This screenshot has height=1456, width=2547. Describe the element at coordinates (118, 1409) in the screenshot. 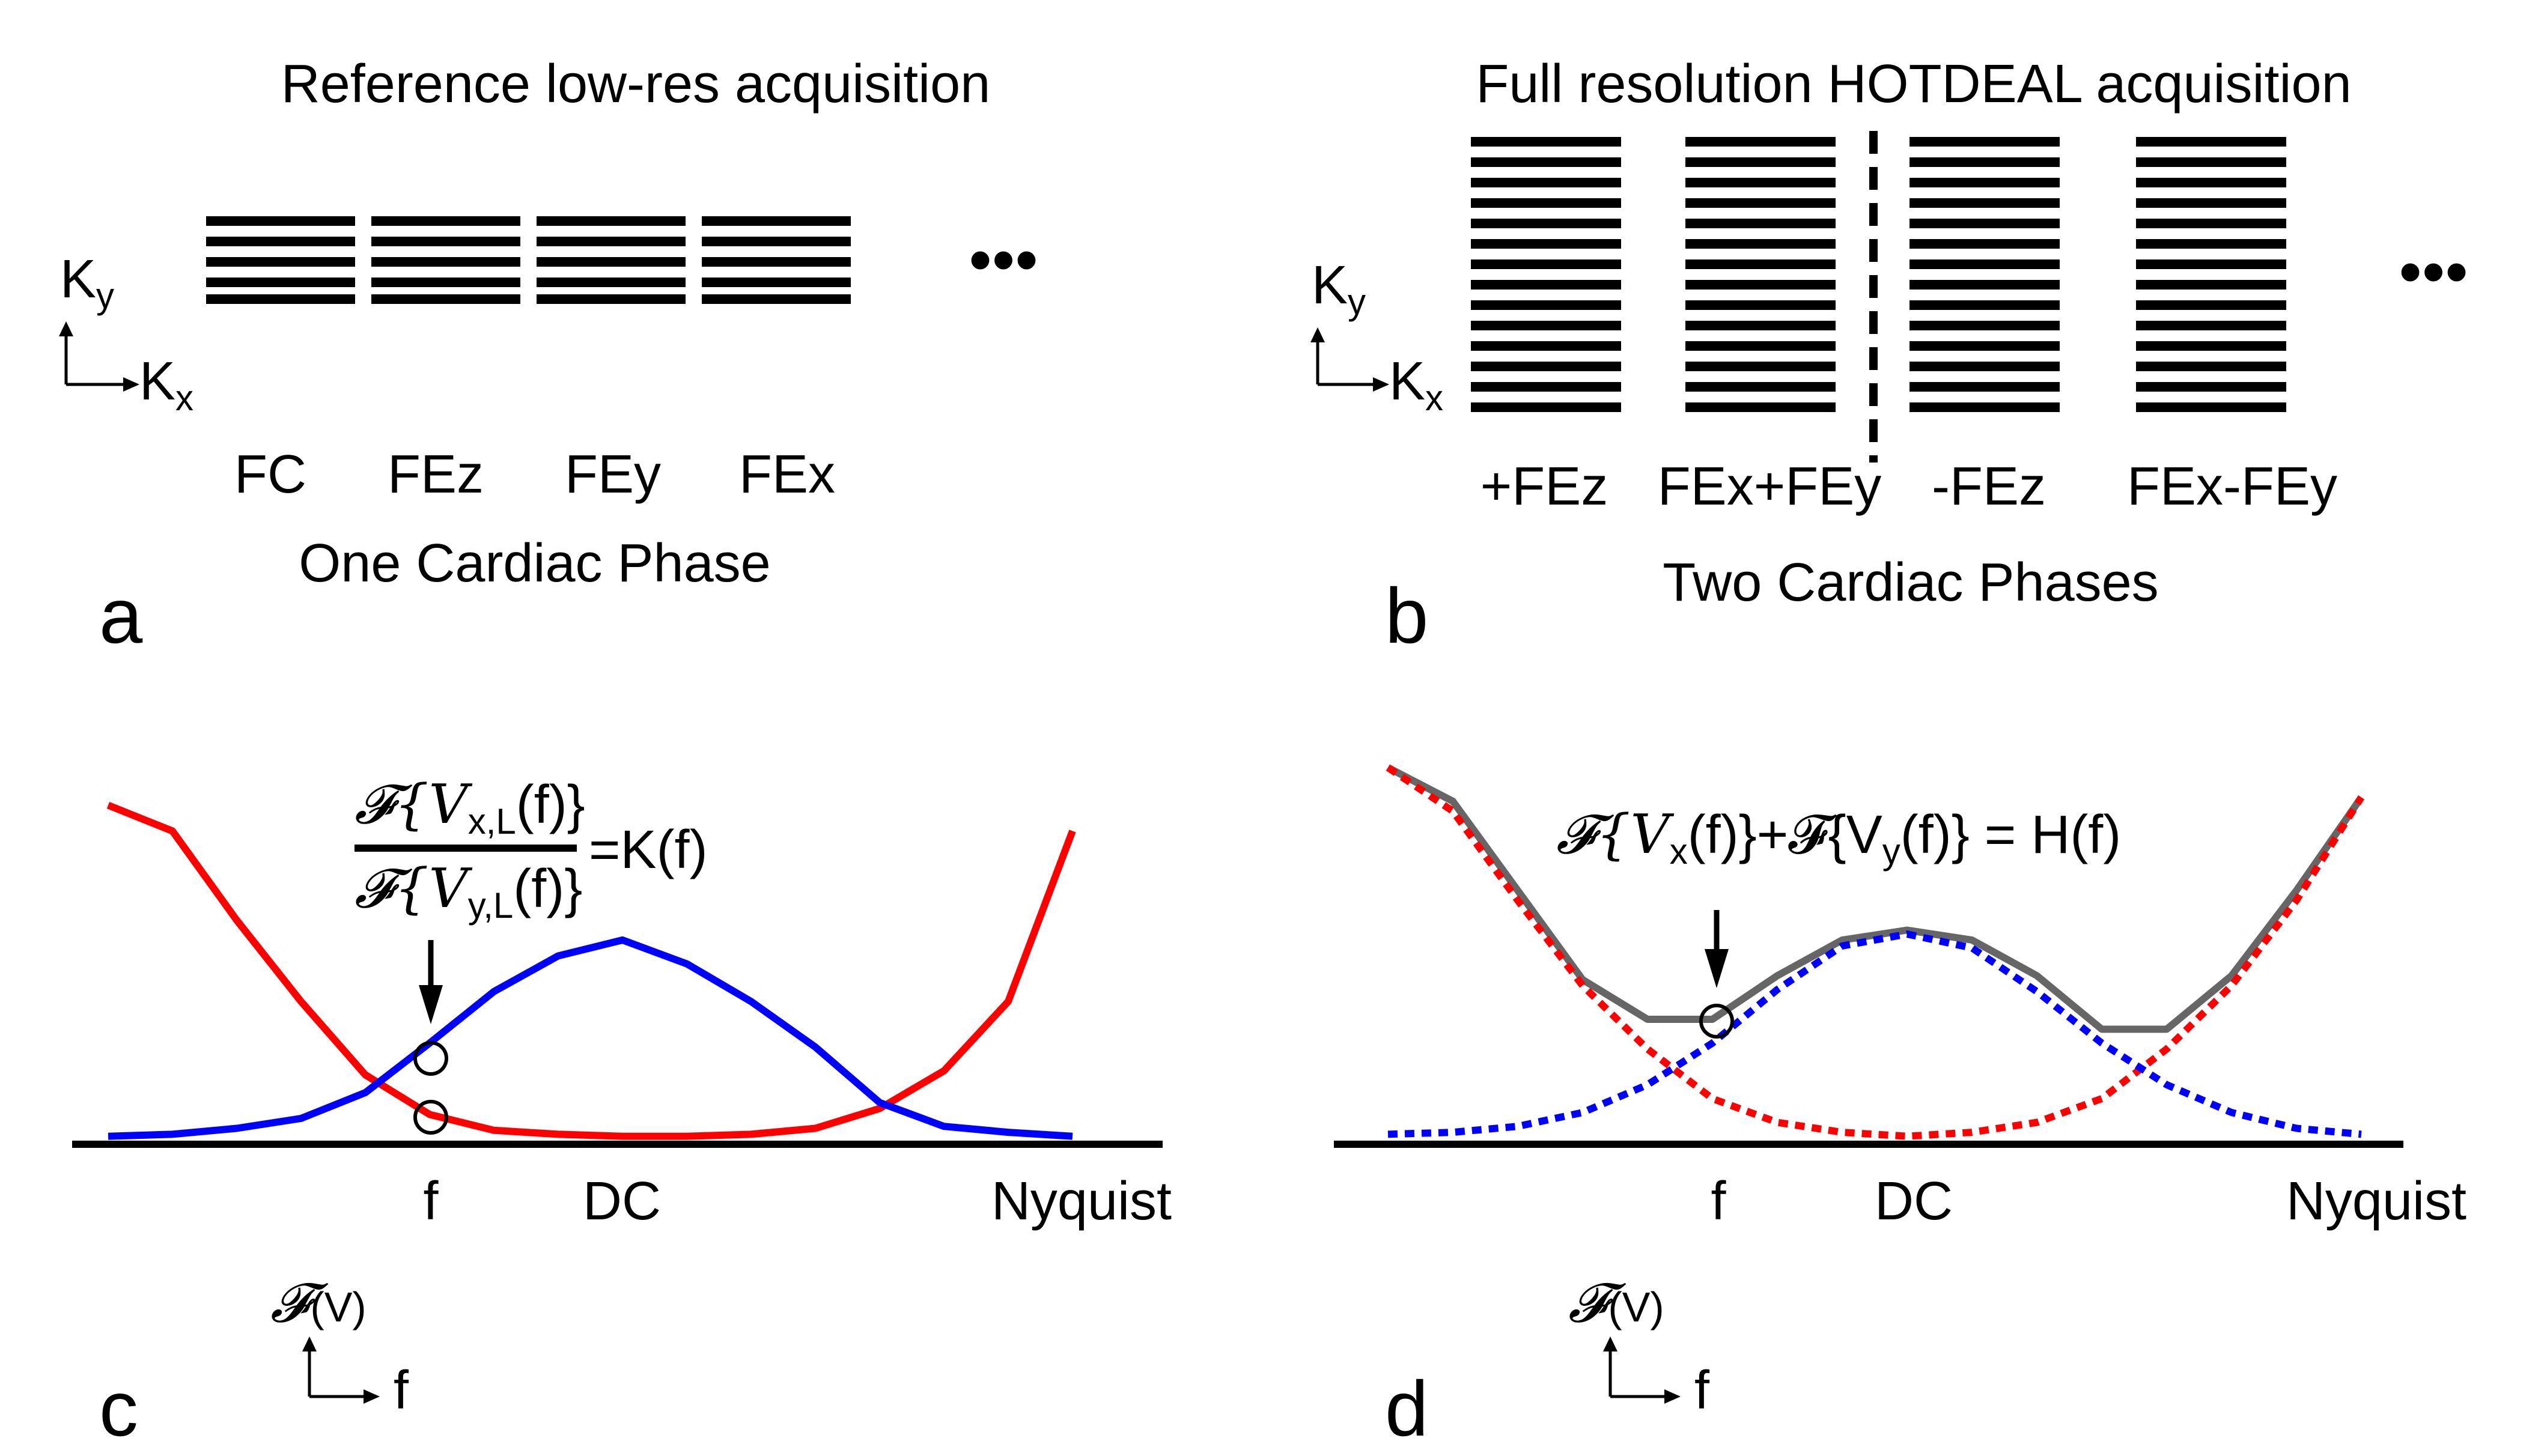

I see `panel-c-letter: c` at that location.